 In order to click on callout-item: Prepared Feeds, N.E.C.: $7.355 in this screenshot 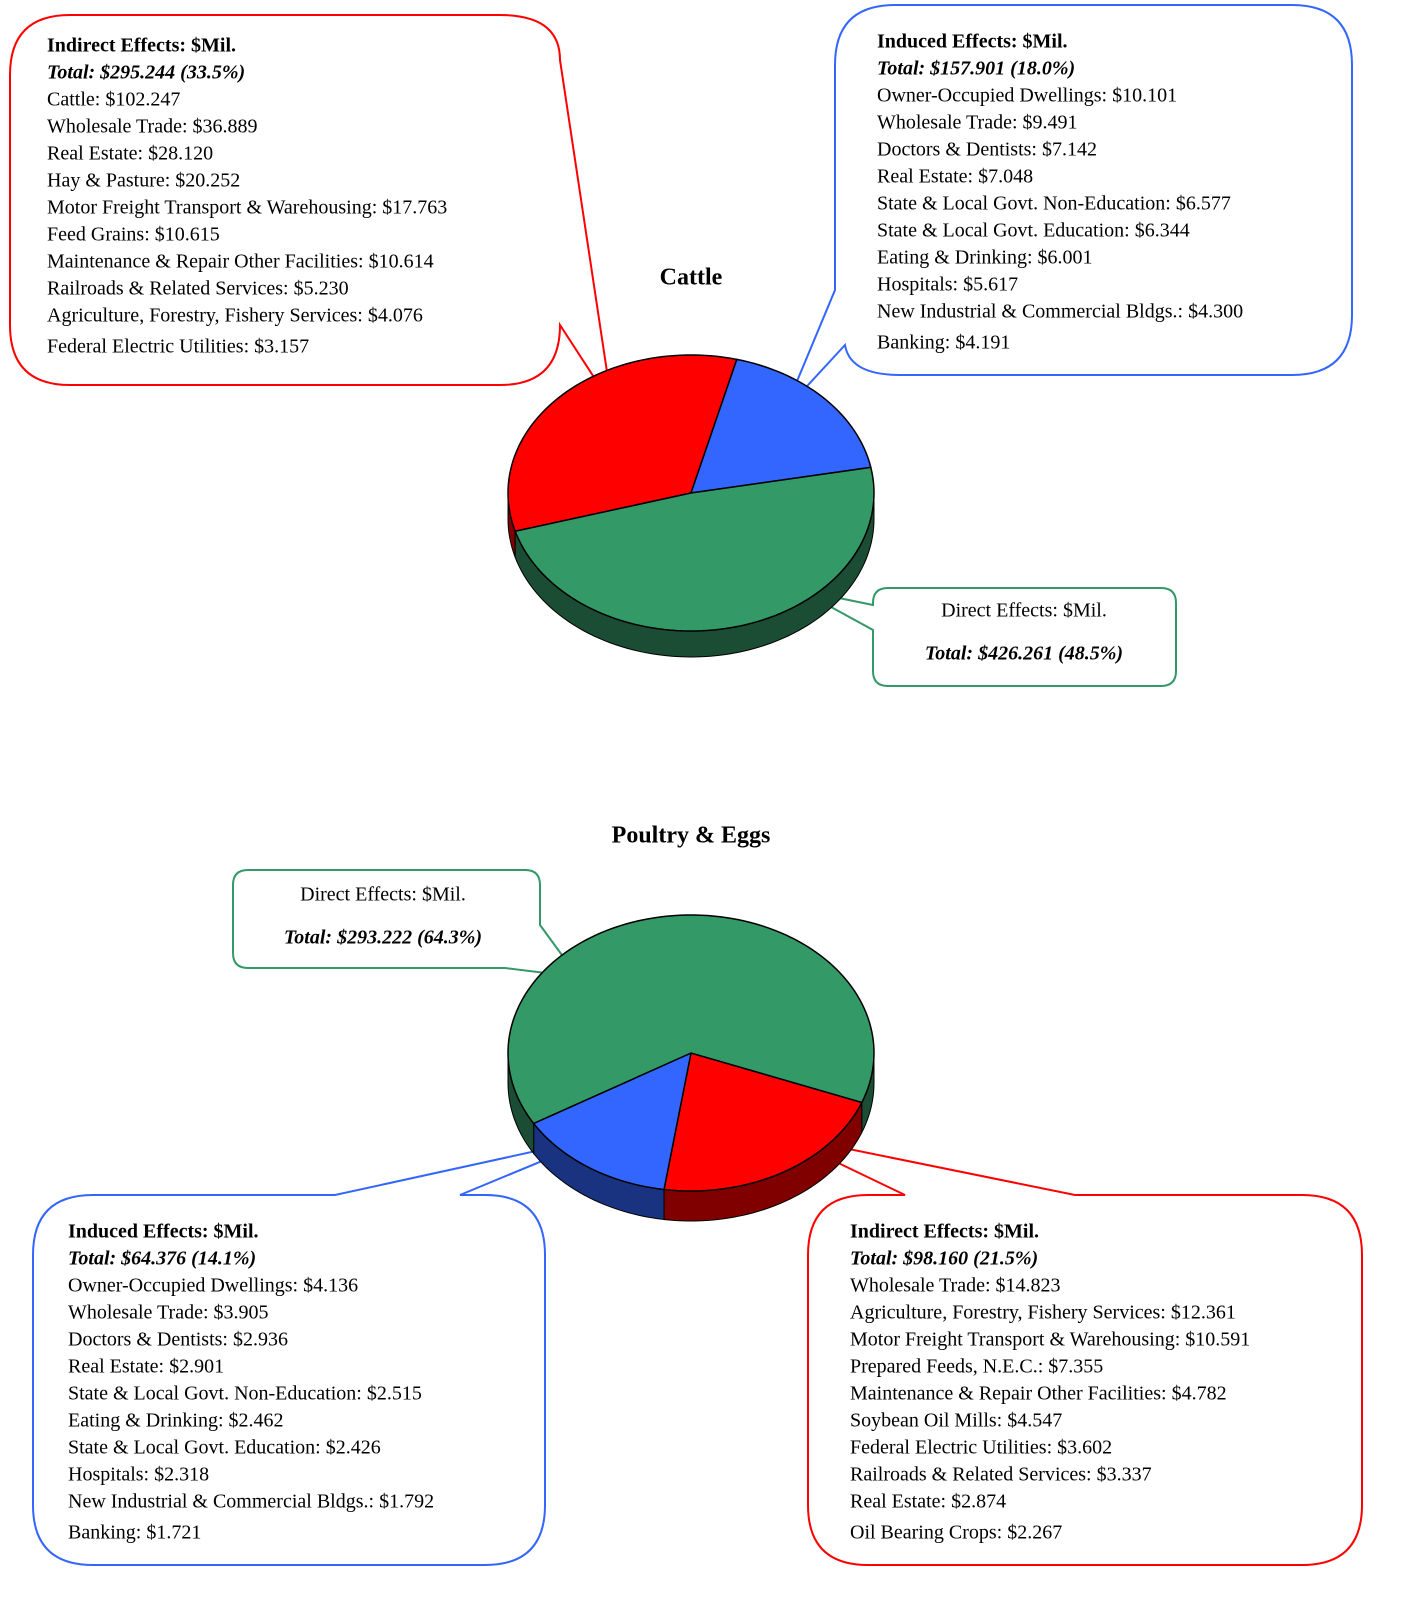, I will do `click(976, 1367)`.